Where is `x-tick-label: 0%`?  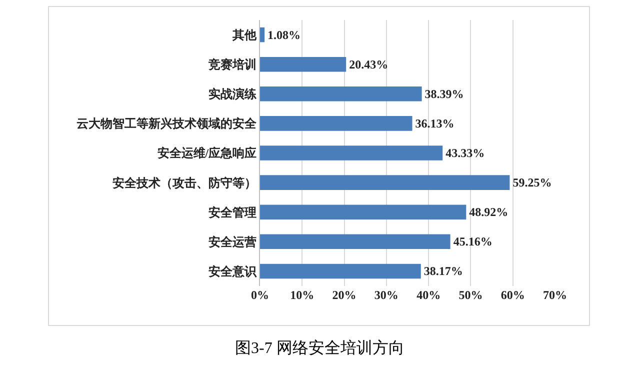
x-tick-label: 0% is located at coordinates (260, 295).